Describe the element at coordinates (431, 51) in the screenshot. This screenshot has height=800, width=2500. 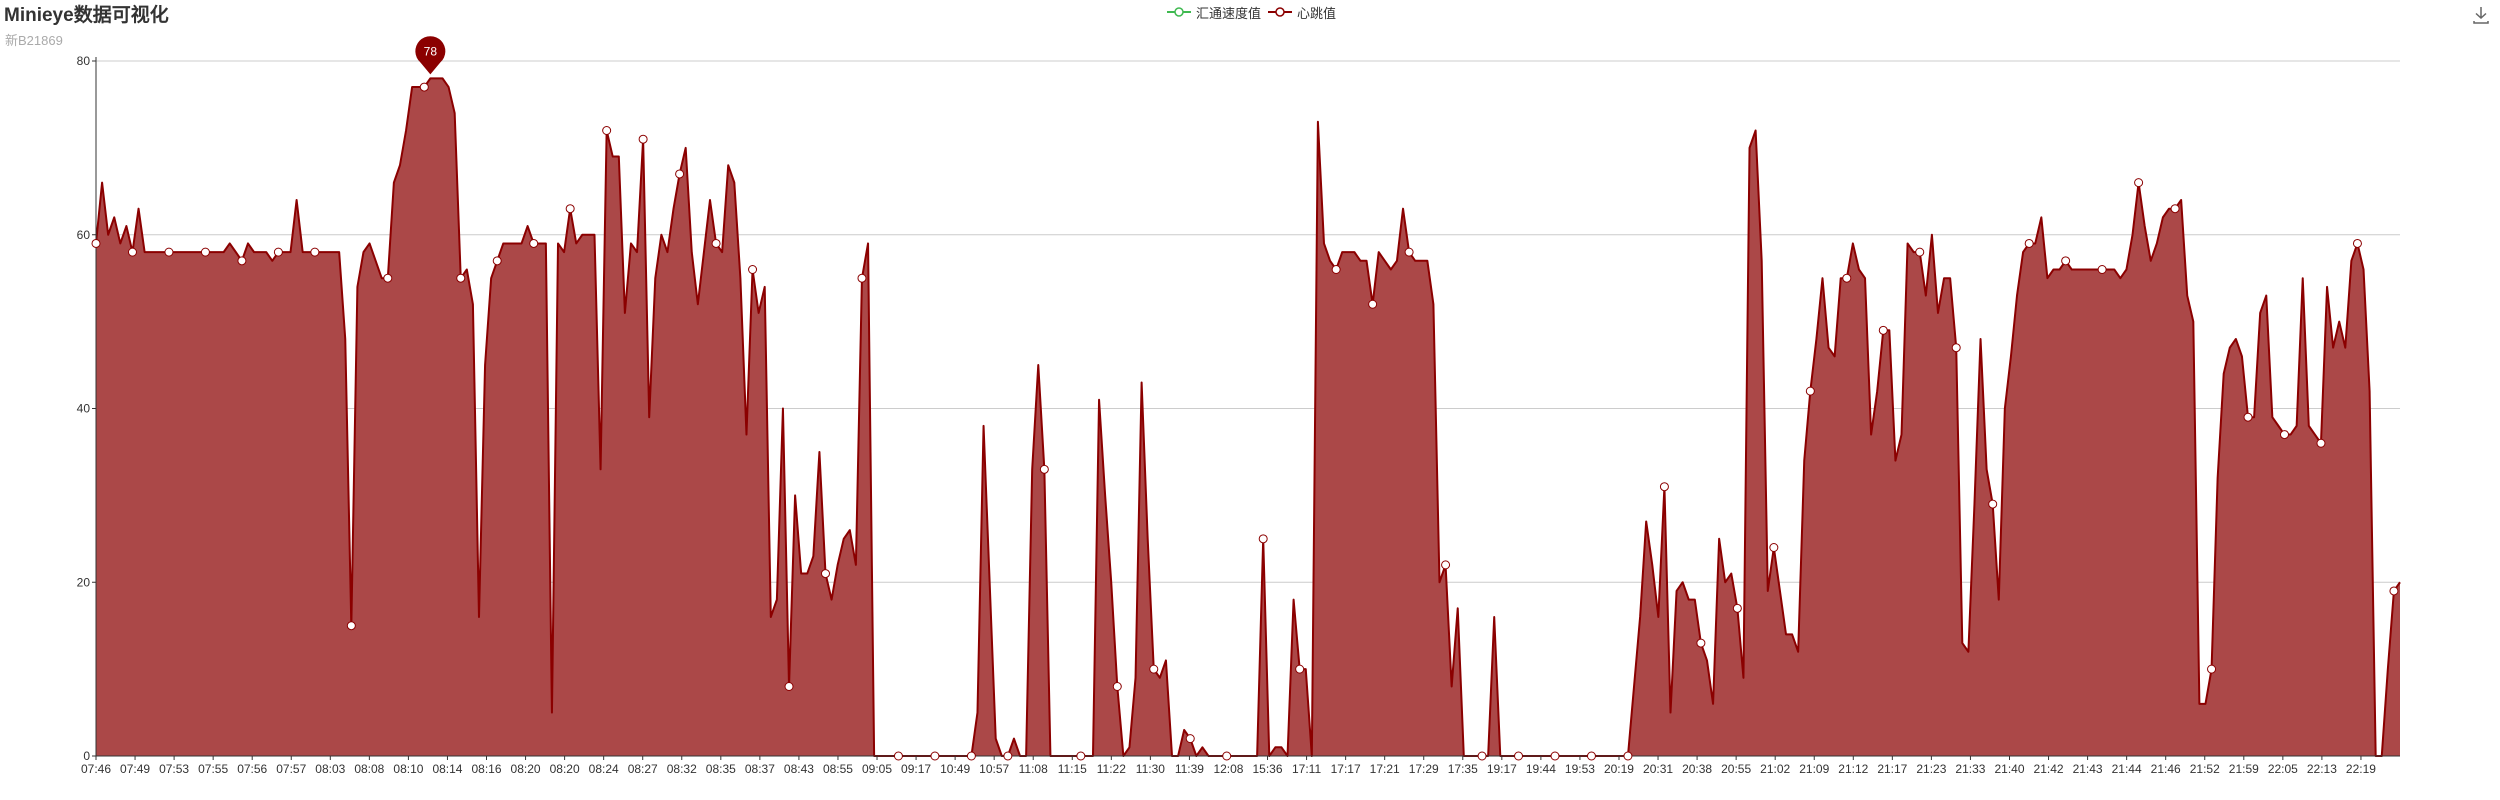
I see `max-marker-label: 78` at that location.